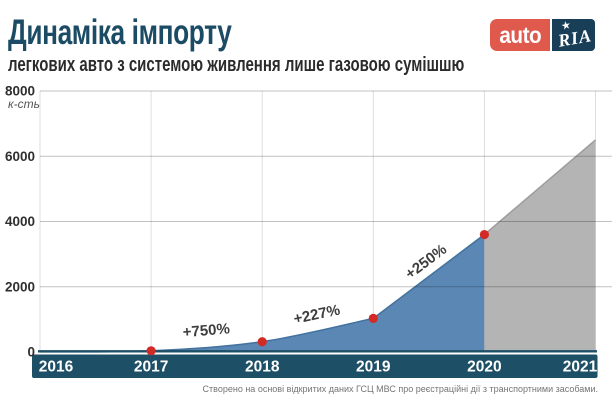 The image size is (616, 402). I want to click on y-axis-unit-label: к-сть, so click(24, 104).